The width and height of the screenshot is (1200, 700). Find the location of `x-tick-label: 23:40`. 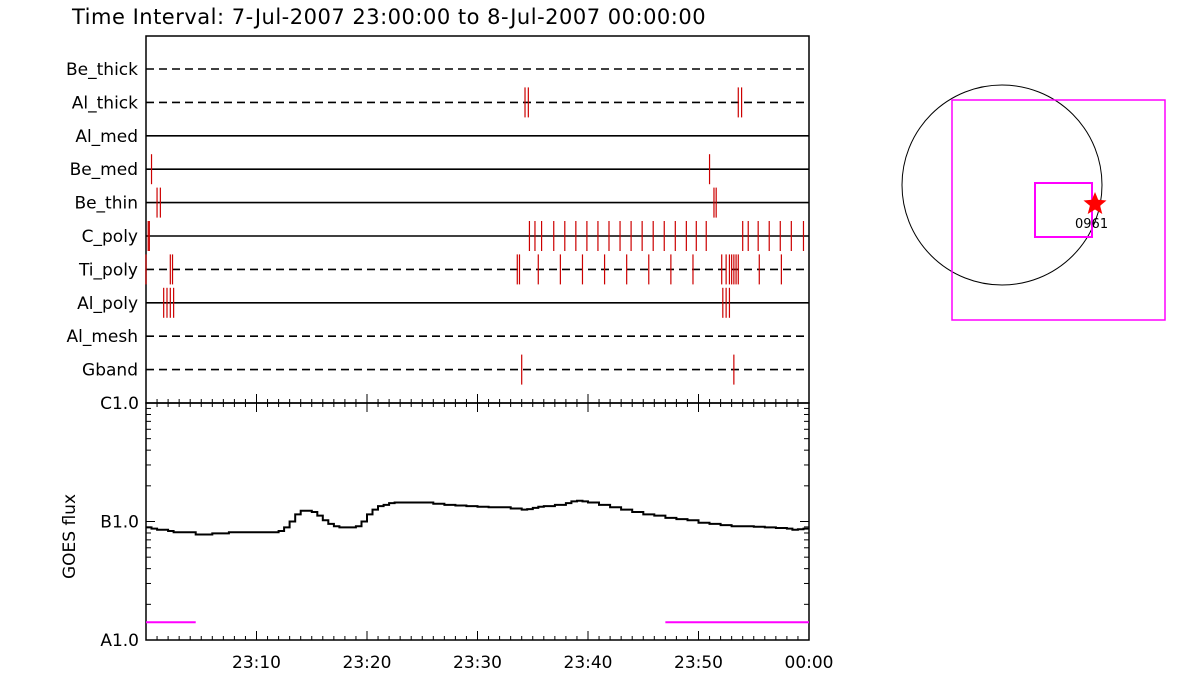

x-tick-label: 23:40 is located at coordinates (588, 663).